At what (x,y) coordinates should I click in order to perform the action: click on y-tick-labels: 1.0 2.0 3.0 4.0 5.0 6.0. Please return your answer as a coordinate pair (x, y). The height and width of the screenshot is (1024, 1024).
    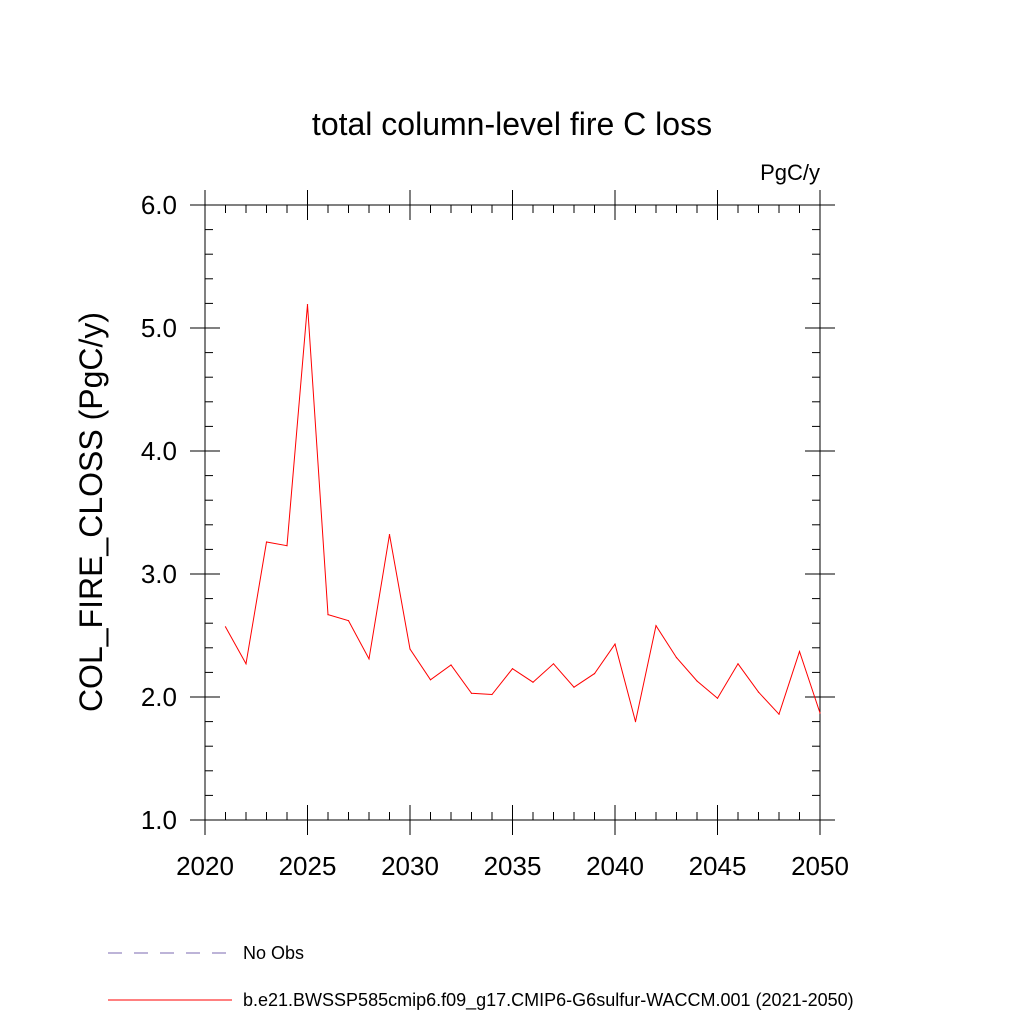
    Looking at the image, I should click on (159, 512).